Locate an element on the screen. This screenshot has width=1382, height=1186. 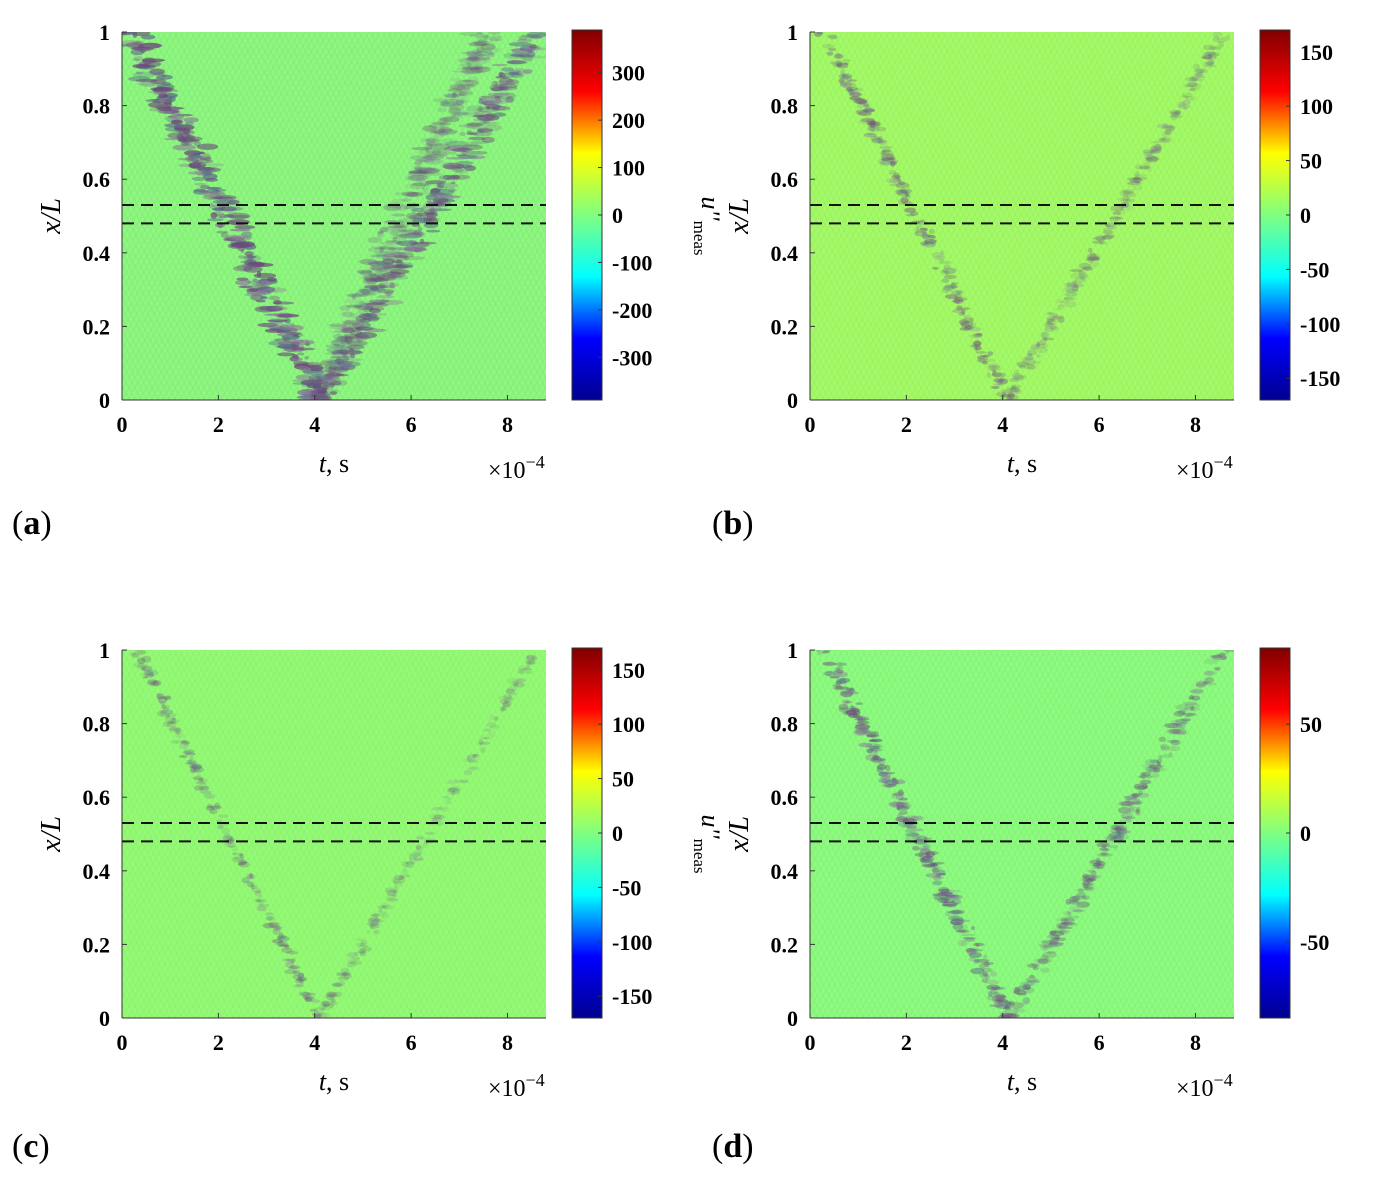
colorbar-tick-label: 200 is located at coordinates (628, 120).